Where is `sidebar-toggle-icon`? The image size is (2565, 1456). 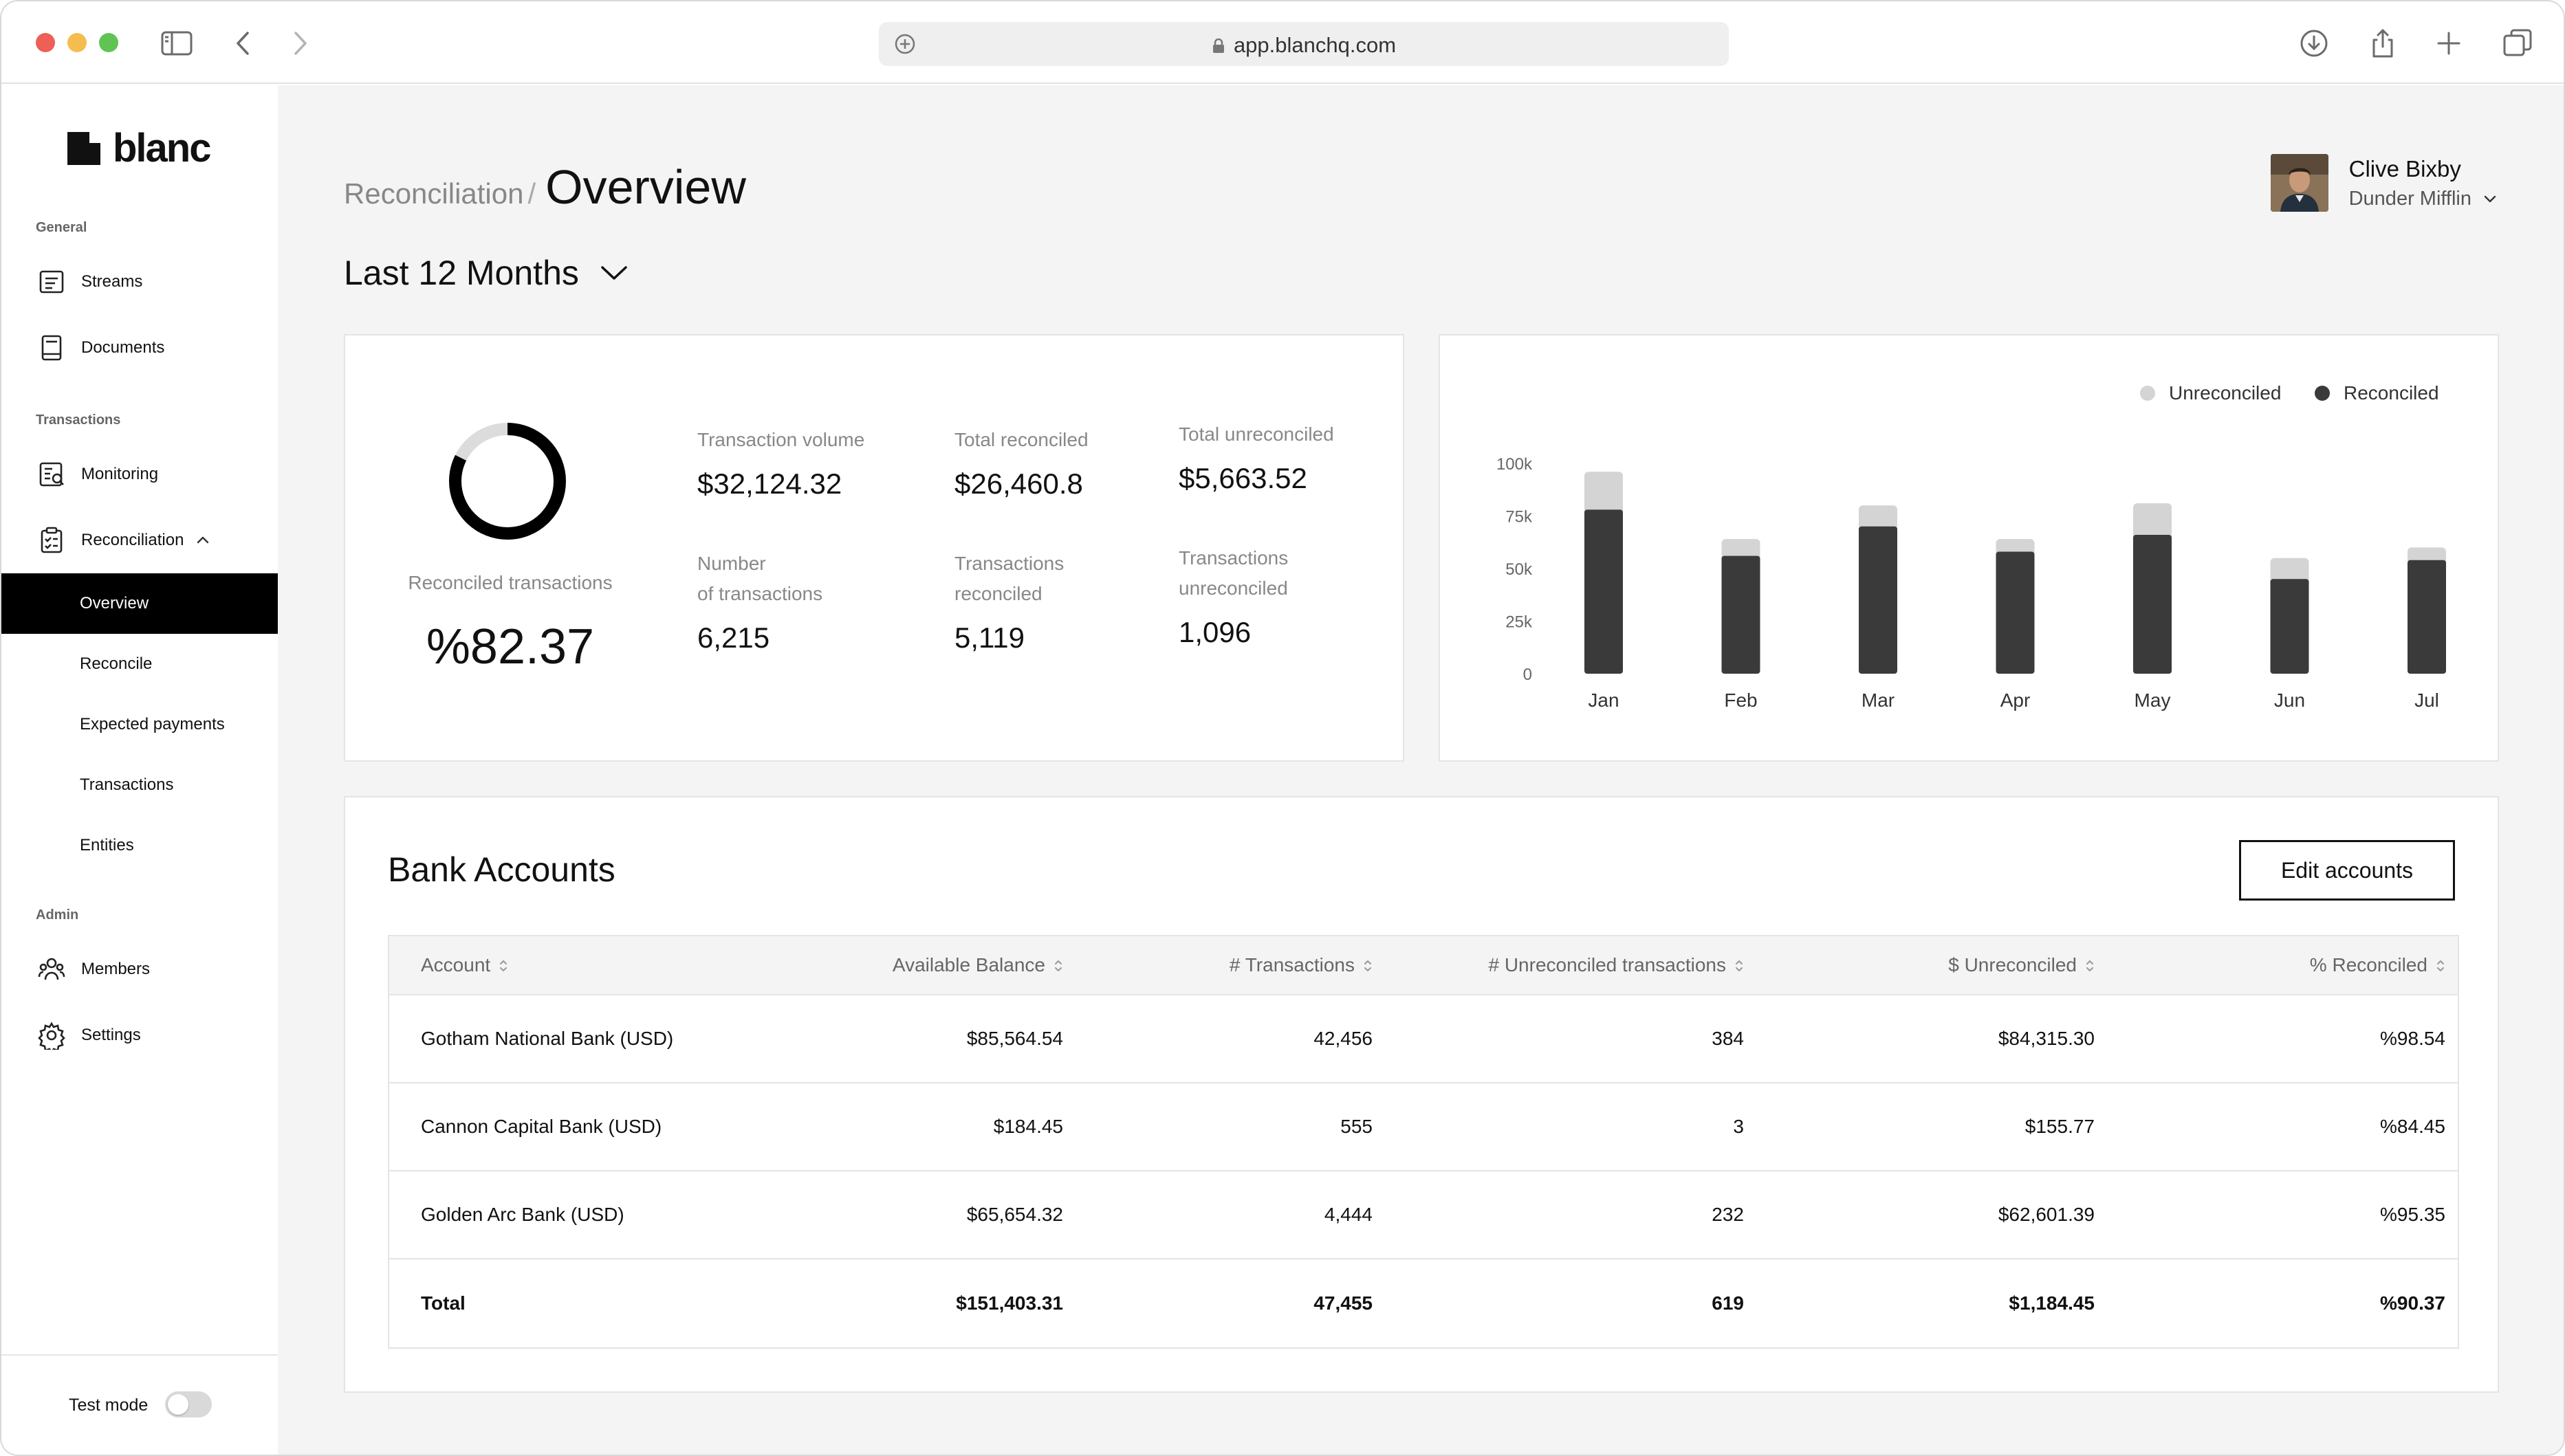
sidebar-toggle-icon is located at coordinates (177, 43).